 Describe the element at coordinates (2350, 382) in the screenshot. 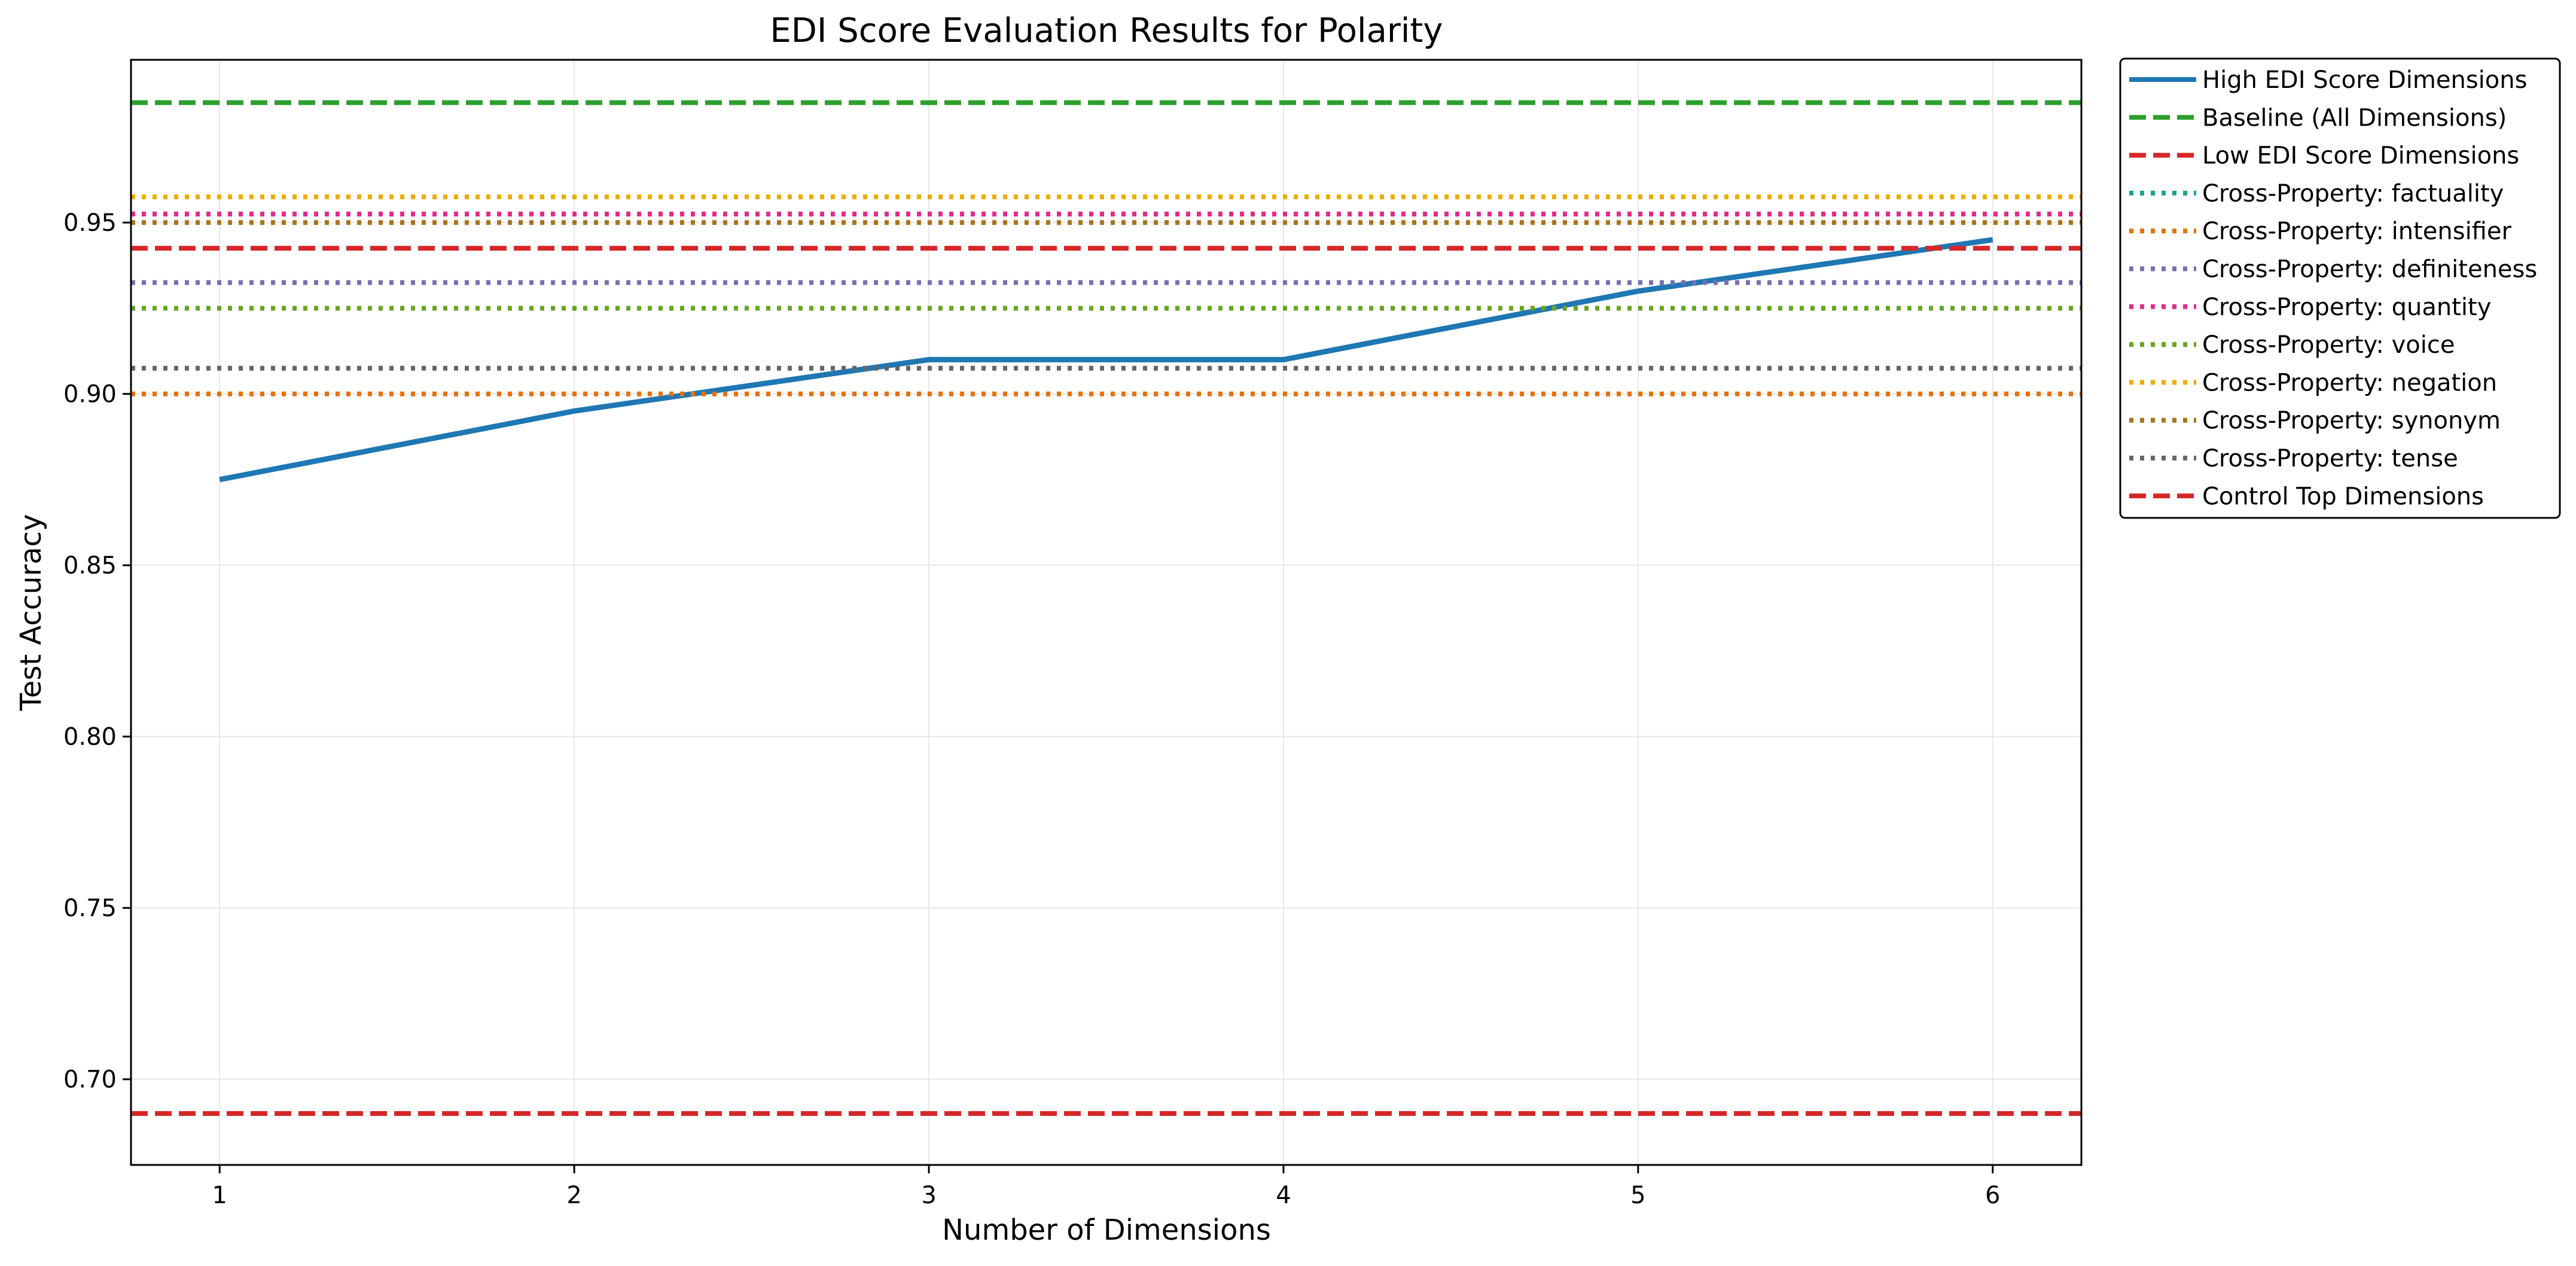

I see `legend-label-cross-property-negation: Cross-Property: negation` at that location.